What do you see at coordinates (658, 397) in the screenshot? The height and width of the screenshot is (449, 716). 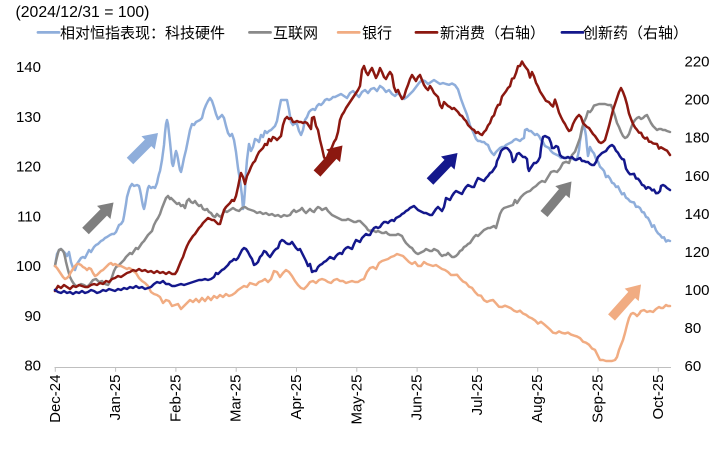 I see `svg-text: Oct-25` at bounding box center [658, 397].